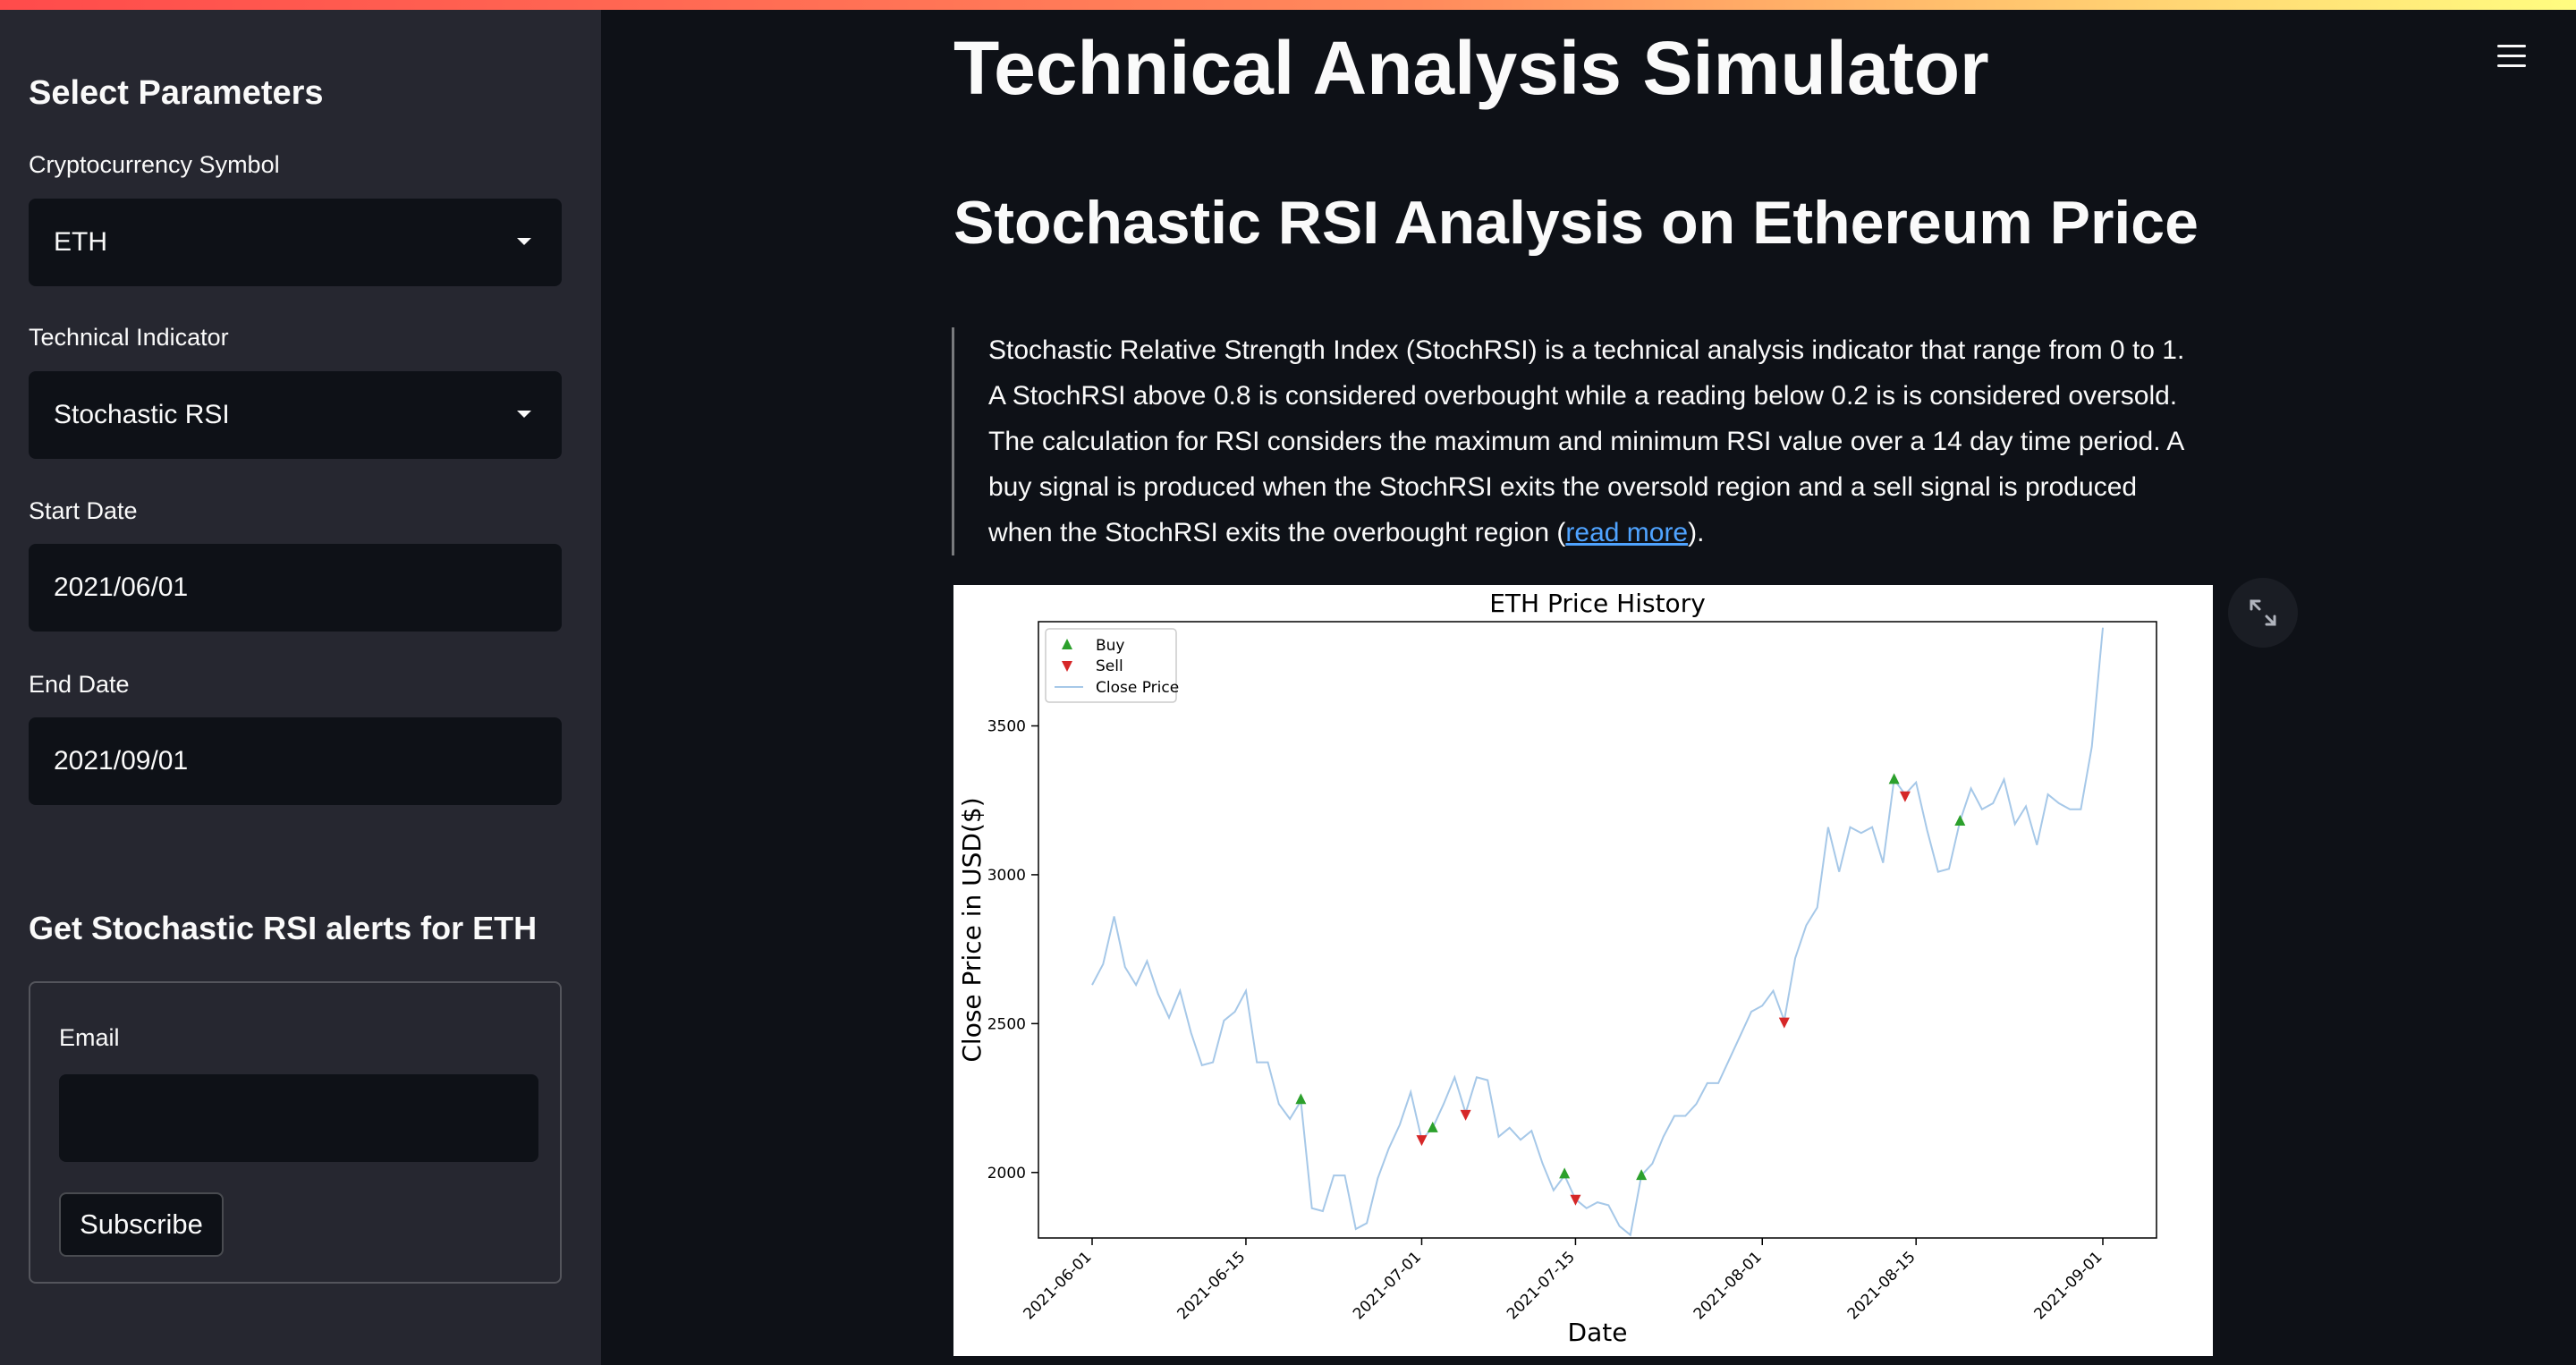 The width and height of the screenshot is (2576, 1365). What do you see at coordinates (1137, 688) in the screenshot?
I see `legend-close-label: Close Price` at bounding box center [1137, 688].